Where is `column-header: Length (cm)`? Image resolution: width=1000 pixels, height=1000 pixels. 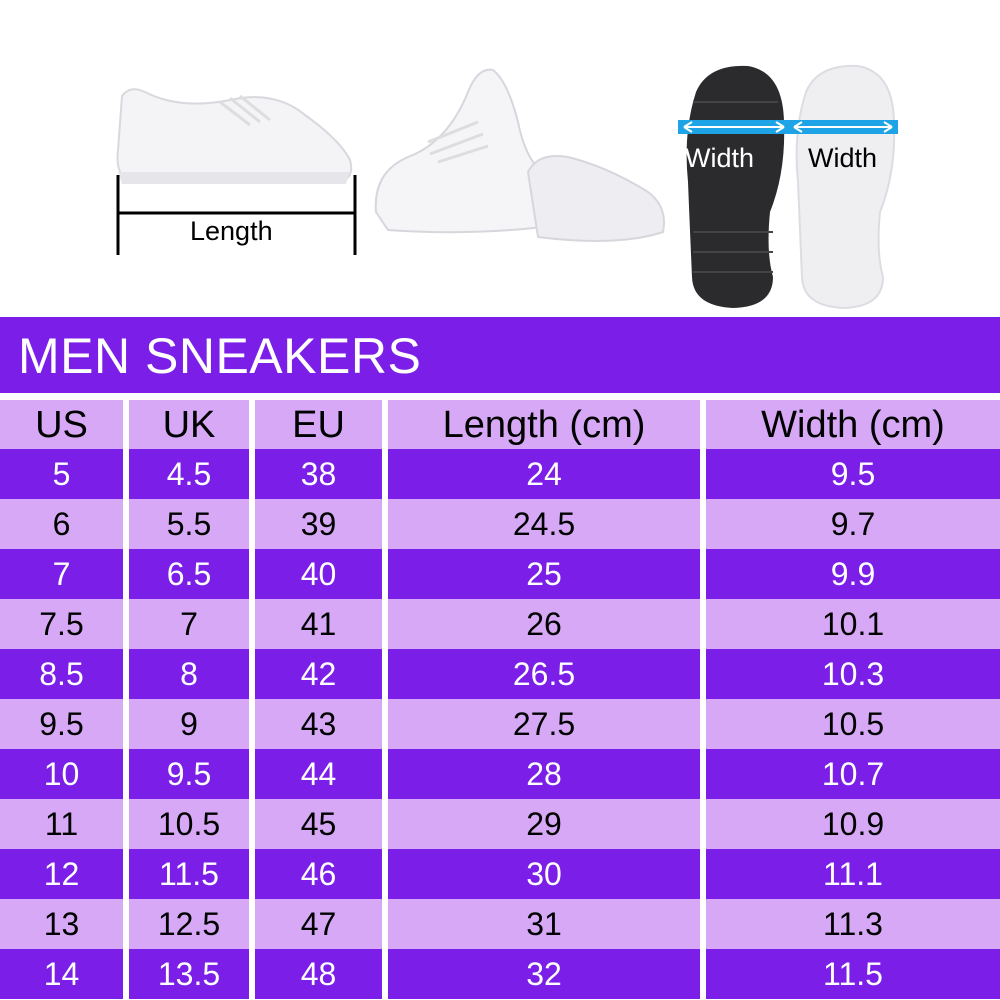
column-header: Length (cm) is located at coordinates (544, 425).